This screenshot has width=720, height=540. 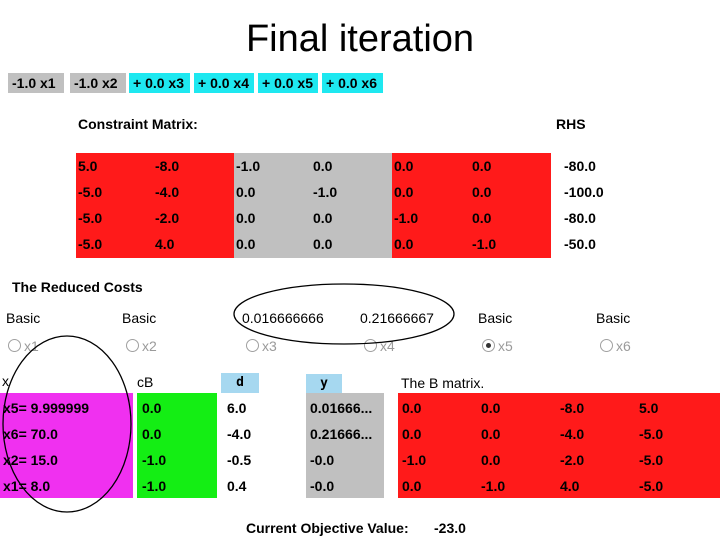 I want to click on matrix-cell: -8.0, so click(x=167, y=166).